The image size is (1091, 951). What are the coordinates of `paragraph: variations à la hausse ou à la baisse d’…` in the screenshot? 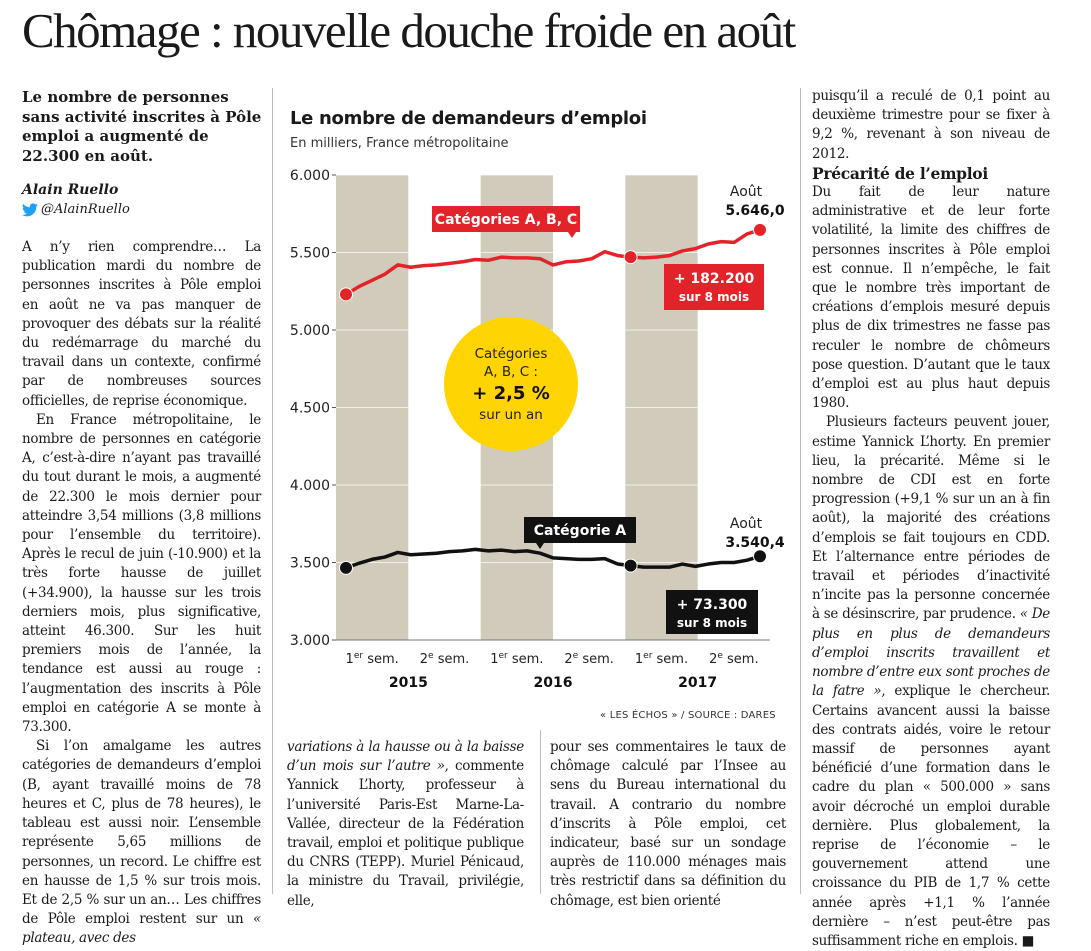 It's located at (405, 824).